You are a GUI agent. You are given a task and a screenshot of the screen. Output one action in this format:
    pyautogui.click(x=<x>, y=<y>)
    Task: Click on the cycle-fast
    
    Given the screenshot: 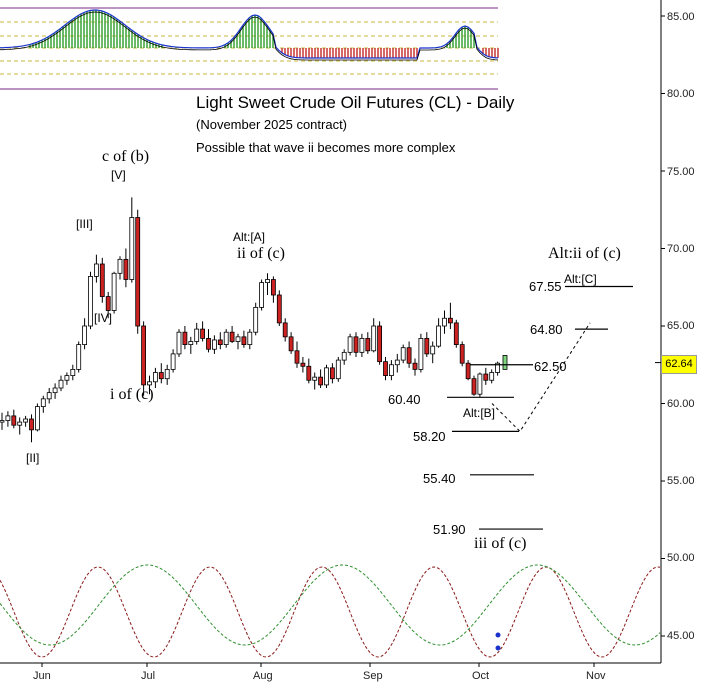 What is the action you would take?
    pyautogui.click(x=330, y=612)
    